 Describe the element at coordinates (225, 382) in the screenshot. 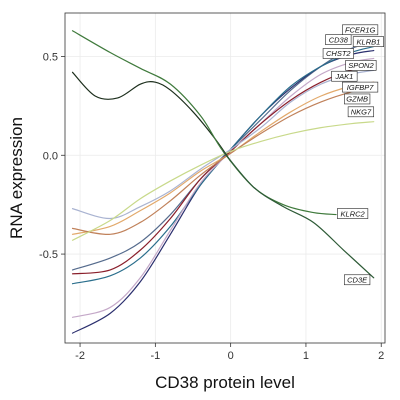

I see `x-axis-title: CD38 protein level` at that location.